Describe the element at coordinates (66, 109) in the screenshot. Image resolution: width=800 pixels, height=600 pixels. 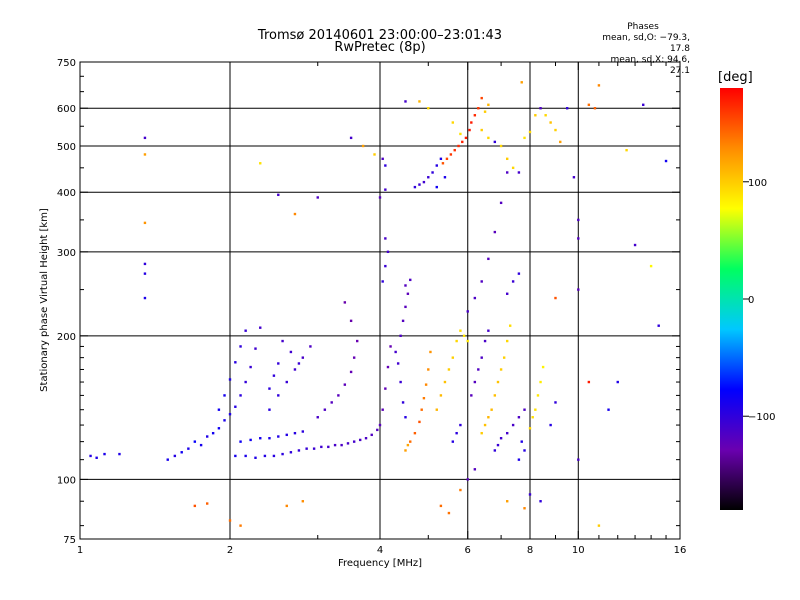
I see `y-tick-label: 600` at that location.